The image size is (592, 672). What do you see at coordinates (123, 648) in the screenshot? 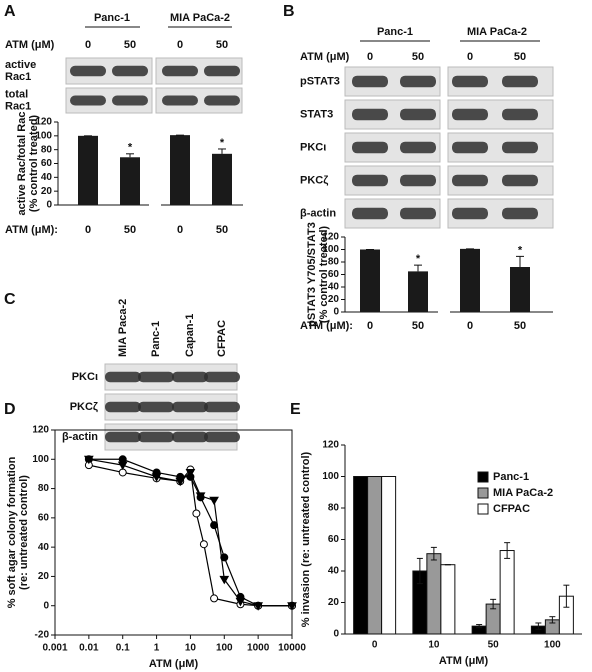
I see `x-tick-label: 0.1` at bounding box center [123, 648].